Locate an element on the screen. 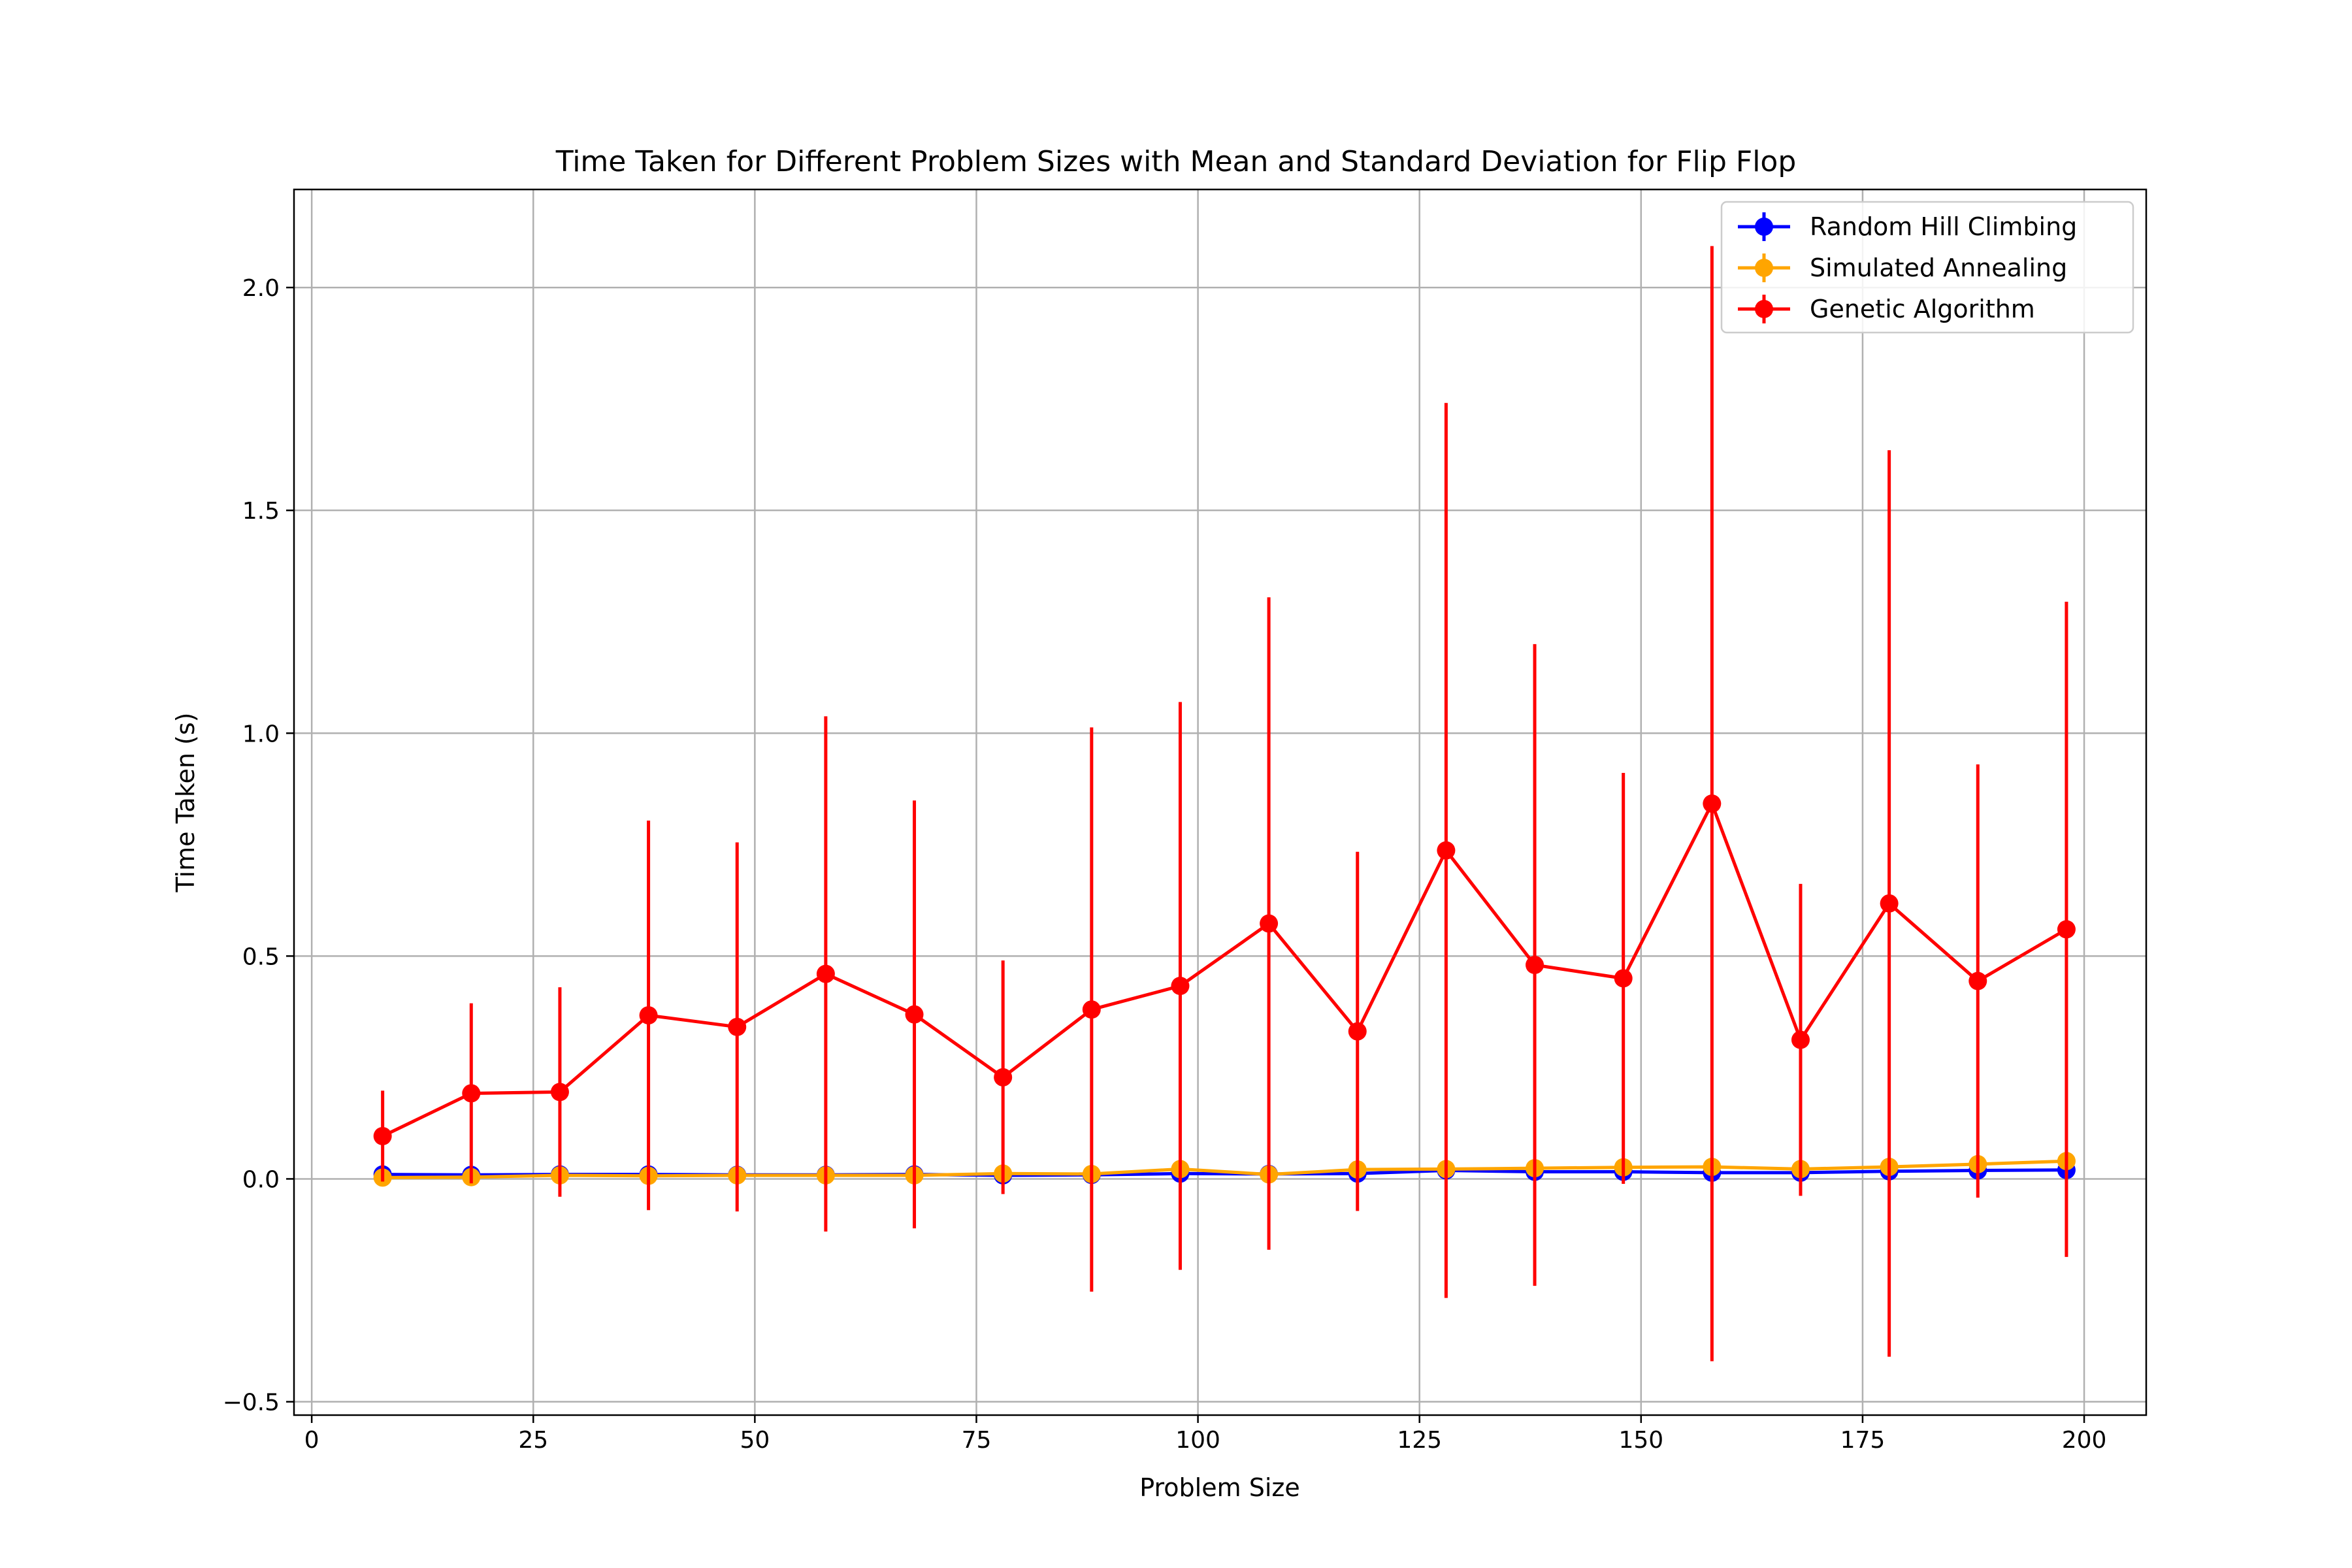 This screenshot has width=2352, height=1568. legend-box is located at coordinates (1927, 267).